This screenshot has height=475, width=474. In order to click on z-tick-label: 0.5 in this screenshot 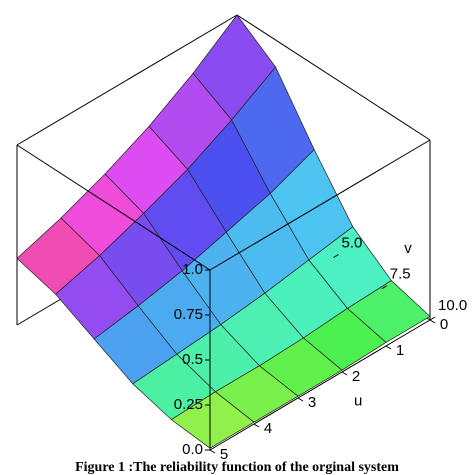, I will do `click(192, 359)`.